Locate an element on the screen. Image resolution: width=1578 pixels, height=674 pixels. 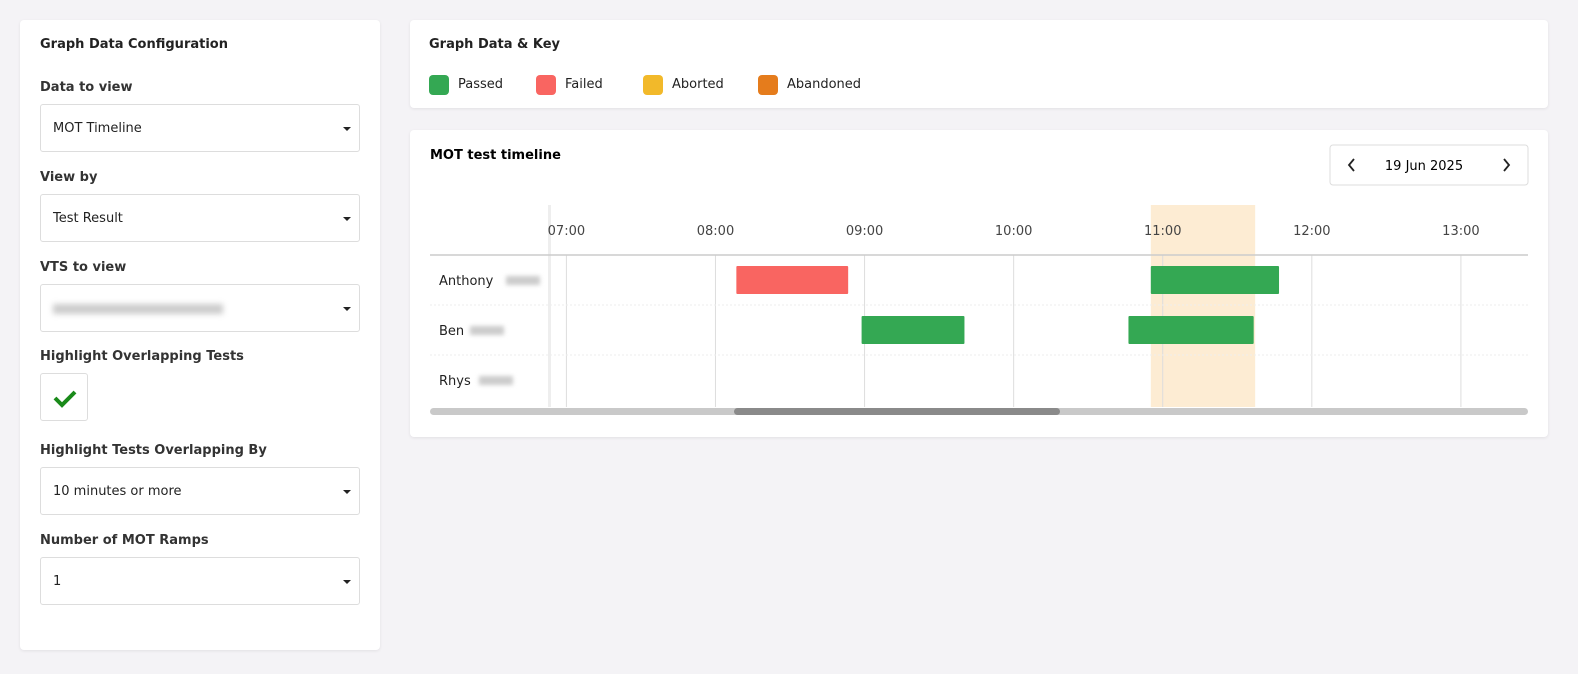
row-name: Ben is located at coordinates (451, 331).